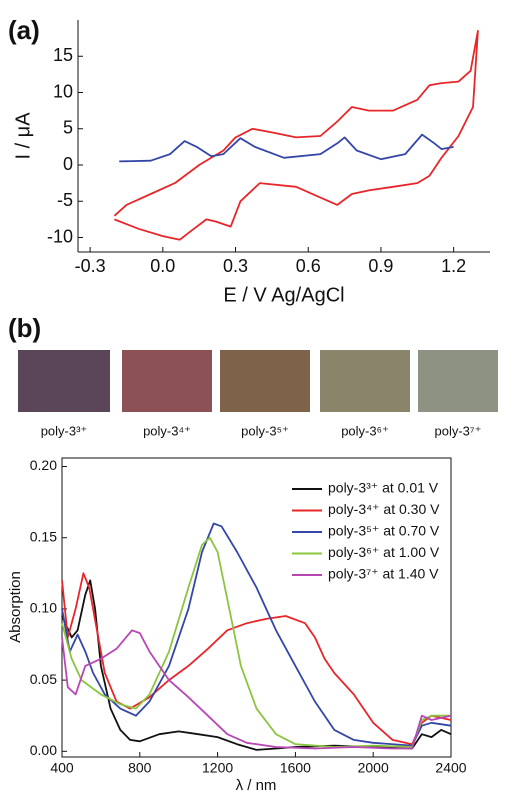 The width and height of the screenshot is (510, 797). I want to click on y-tick-label: 0, so click(68, 164).